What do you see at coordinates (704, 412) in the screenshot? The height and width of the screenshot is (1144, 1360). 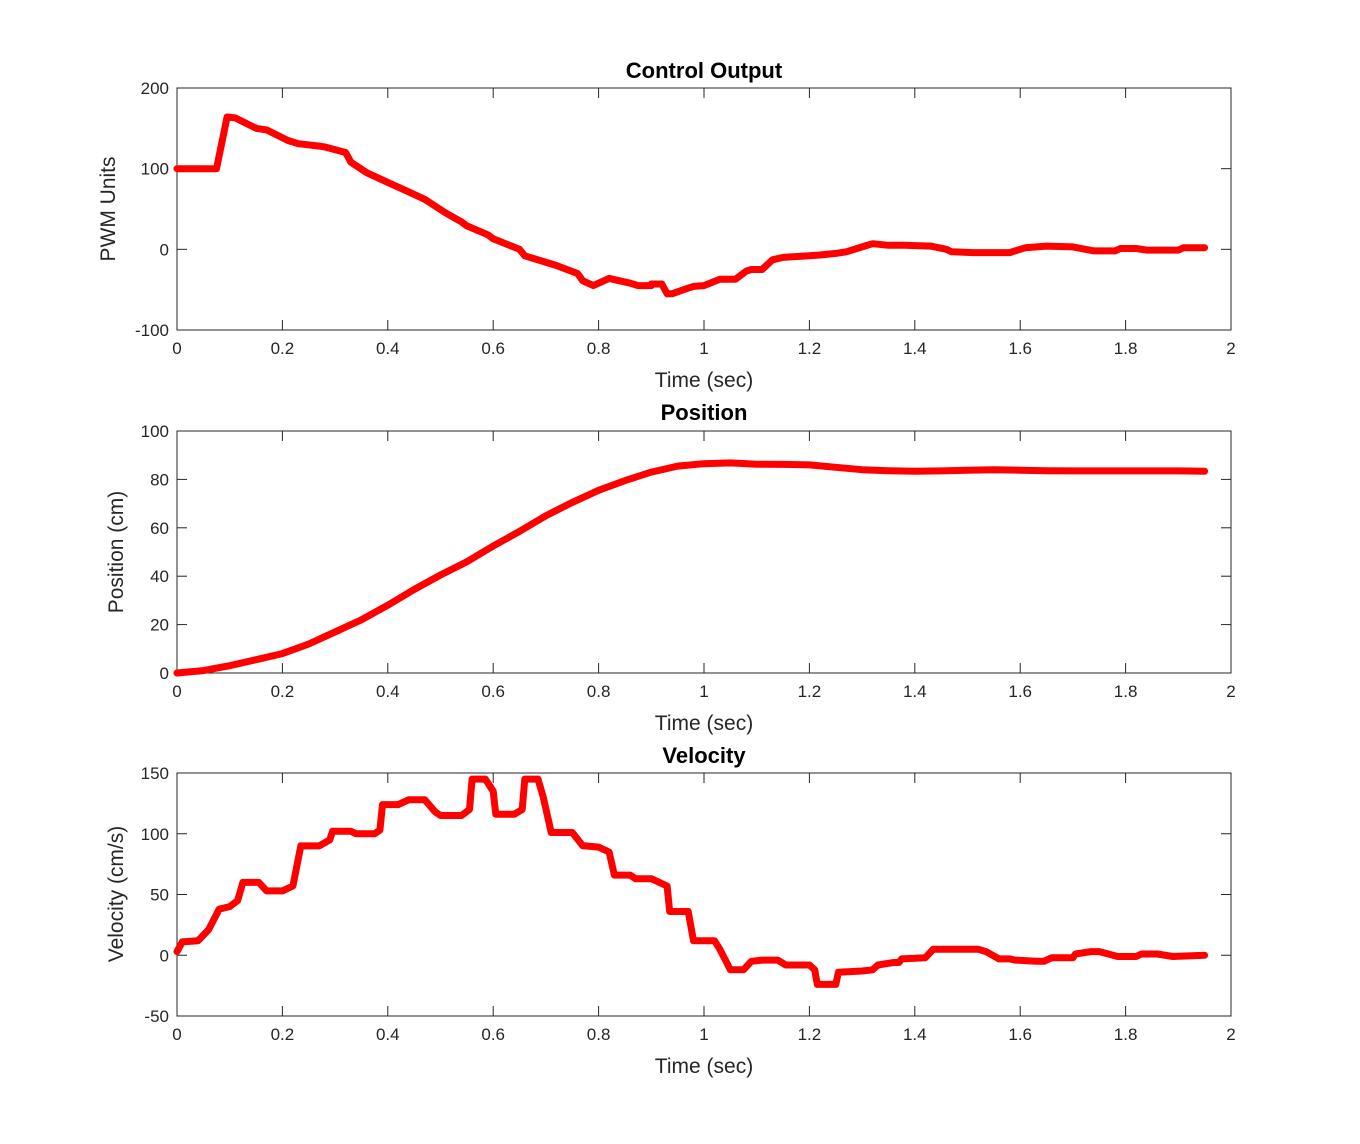 I see `subplot-title: Position` at bounding box center [704, 412].